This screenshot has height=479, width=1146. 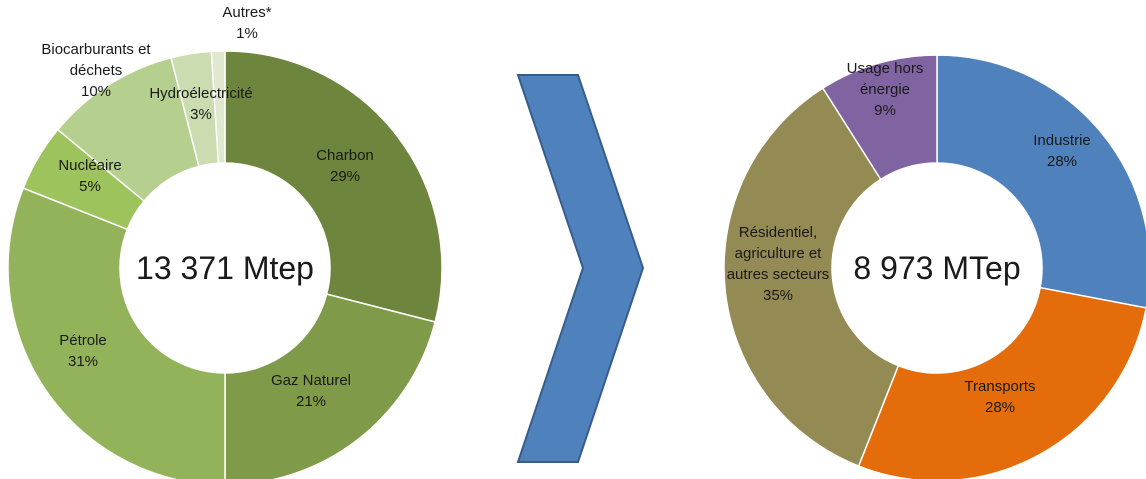 I want to click on right-label-line: 35%, so click(x=778, y=295).